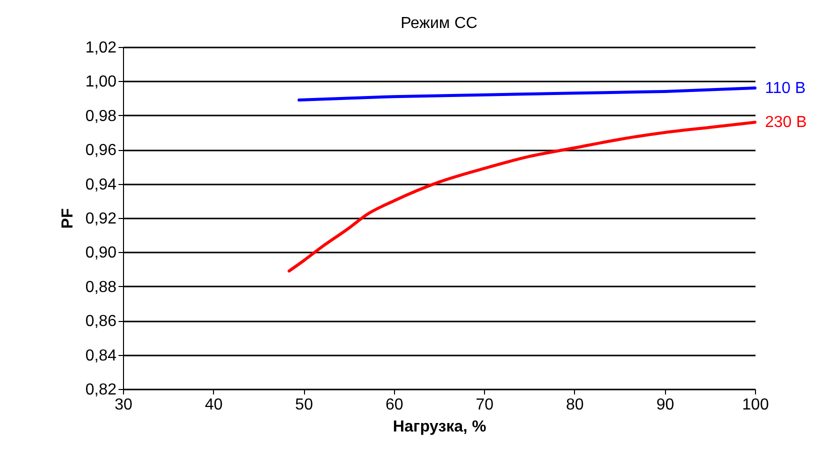  I want to click on y-tick-label: 1,02, so click(101, 48).